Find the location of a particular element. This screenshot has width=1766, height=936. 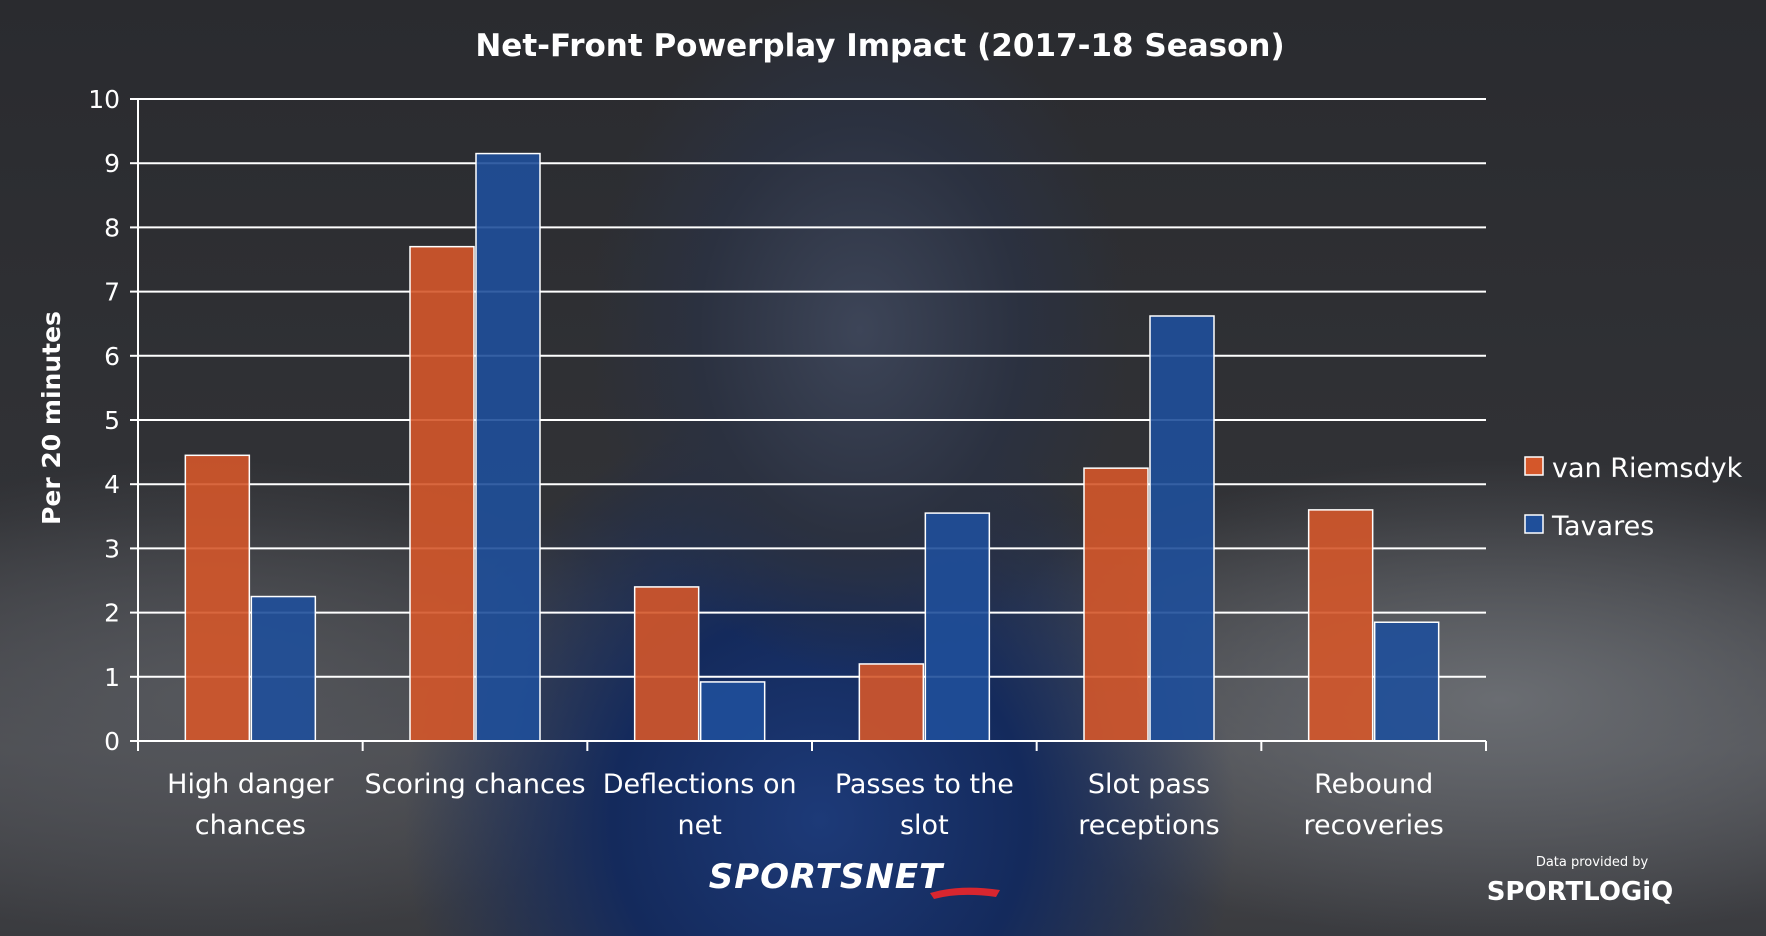

sportsnet-logo: SPORTSNET is located at coordinates (854, 878).